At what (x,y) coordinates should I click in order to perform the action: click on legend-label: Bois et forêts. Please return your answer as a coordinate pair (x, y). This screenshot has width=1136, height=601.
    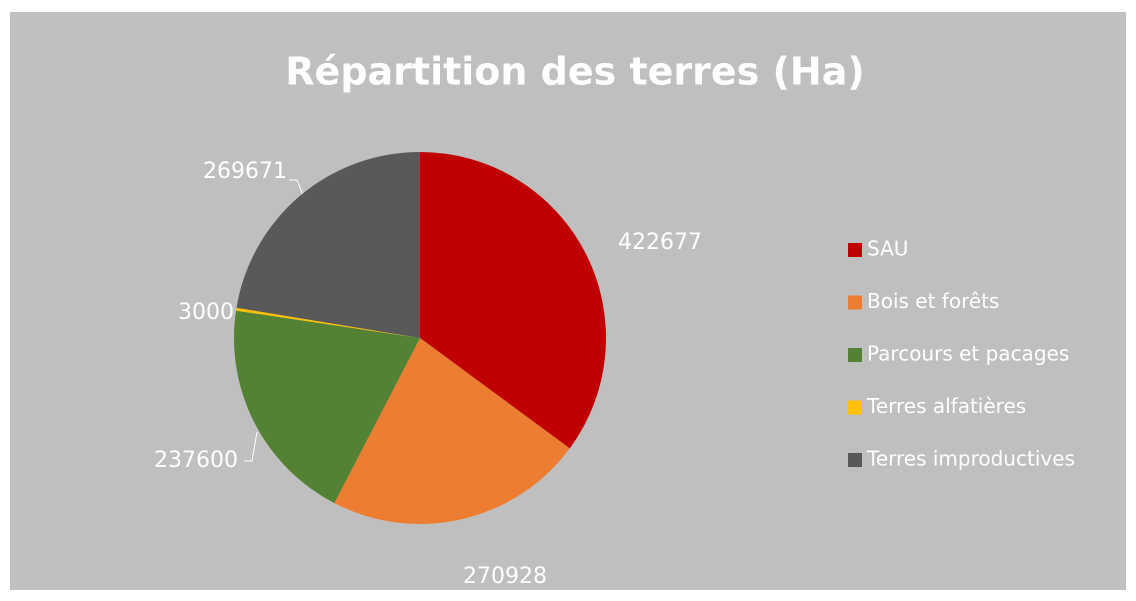
    Looking at the image, I should click on (933, 301).